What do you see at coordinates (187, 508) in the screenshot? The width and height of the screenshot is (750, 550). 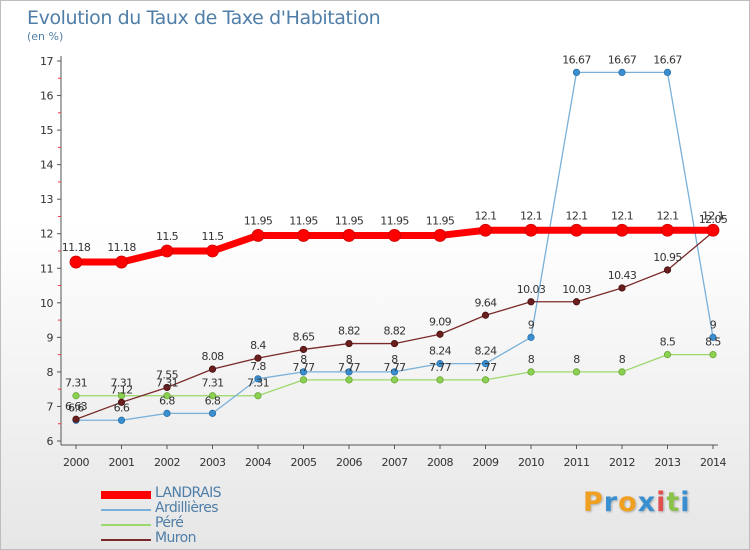 I see `legend-label-ardillieres: Ardillières` at bounding box center [187, 508].